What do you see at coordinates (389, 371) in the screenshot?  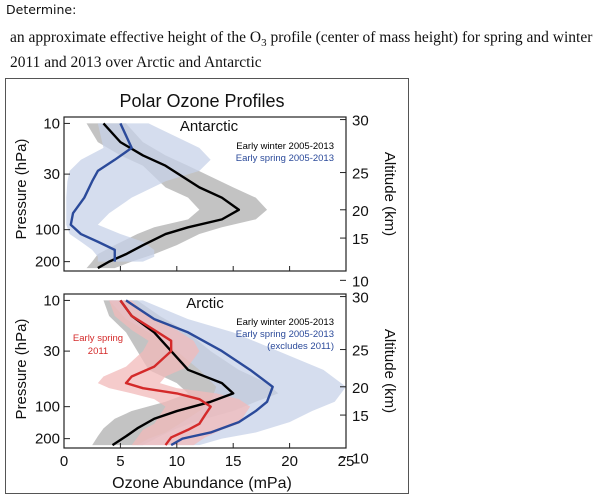 I see `y-axis-right-label-bottom: Altitude (km)` at bounding box center [389, 371].